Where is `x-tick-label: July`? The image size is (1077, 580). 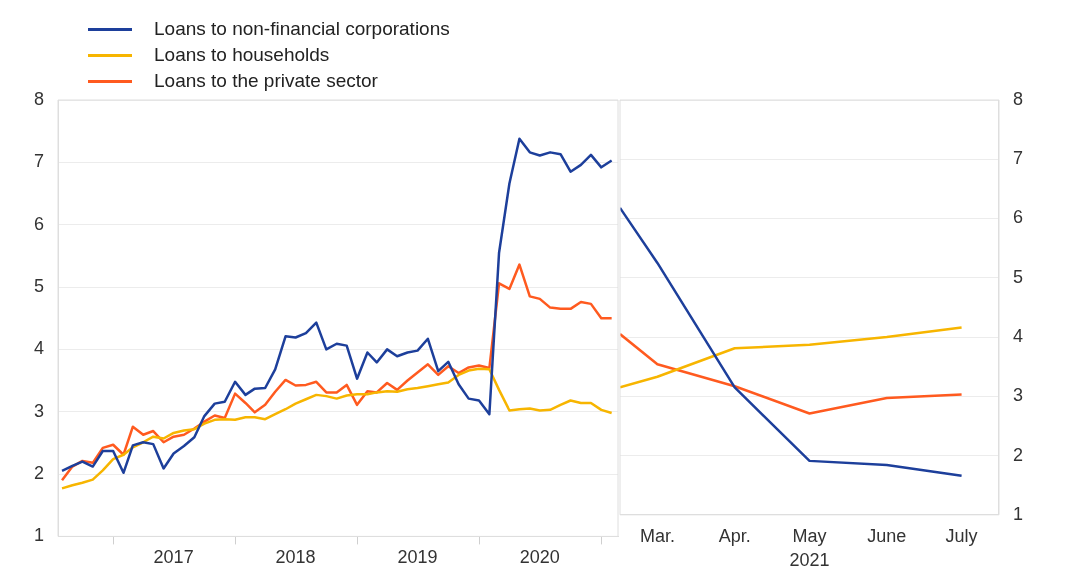
x-tick-label: July is located at coordinates (961, 535).